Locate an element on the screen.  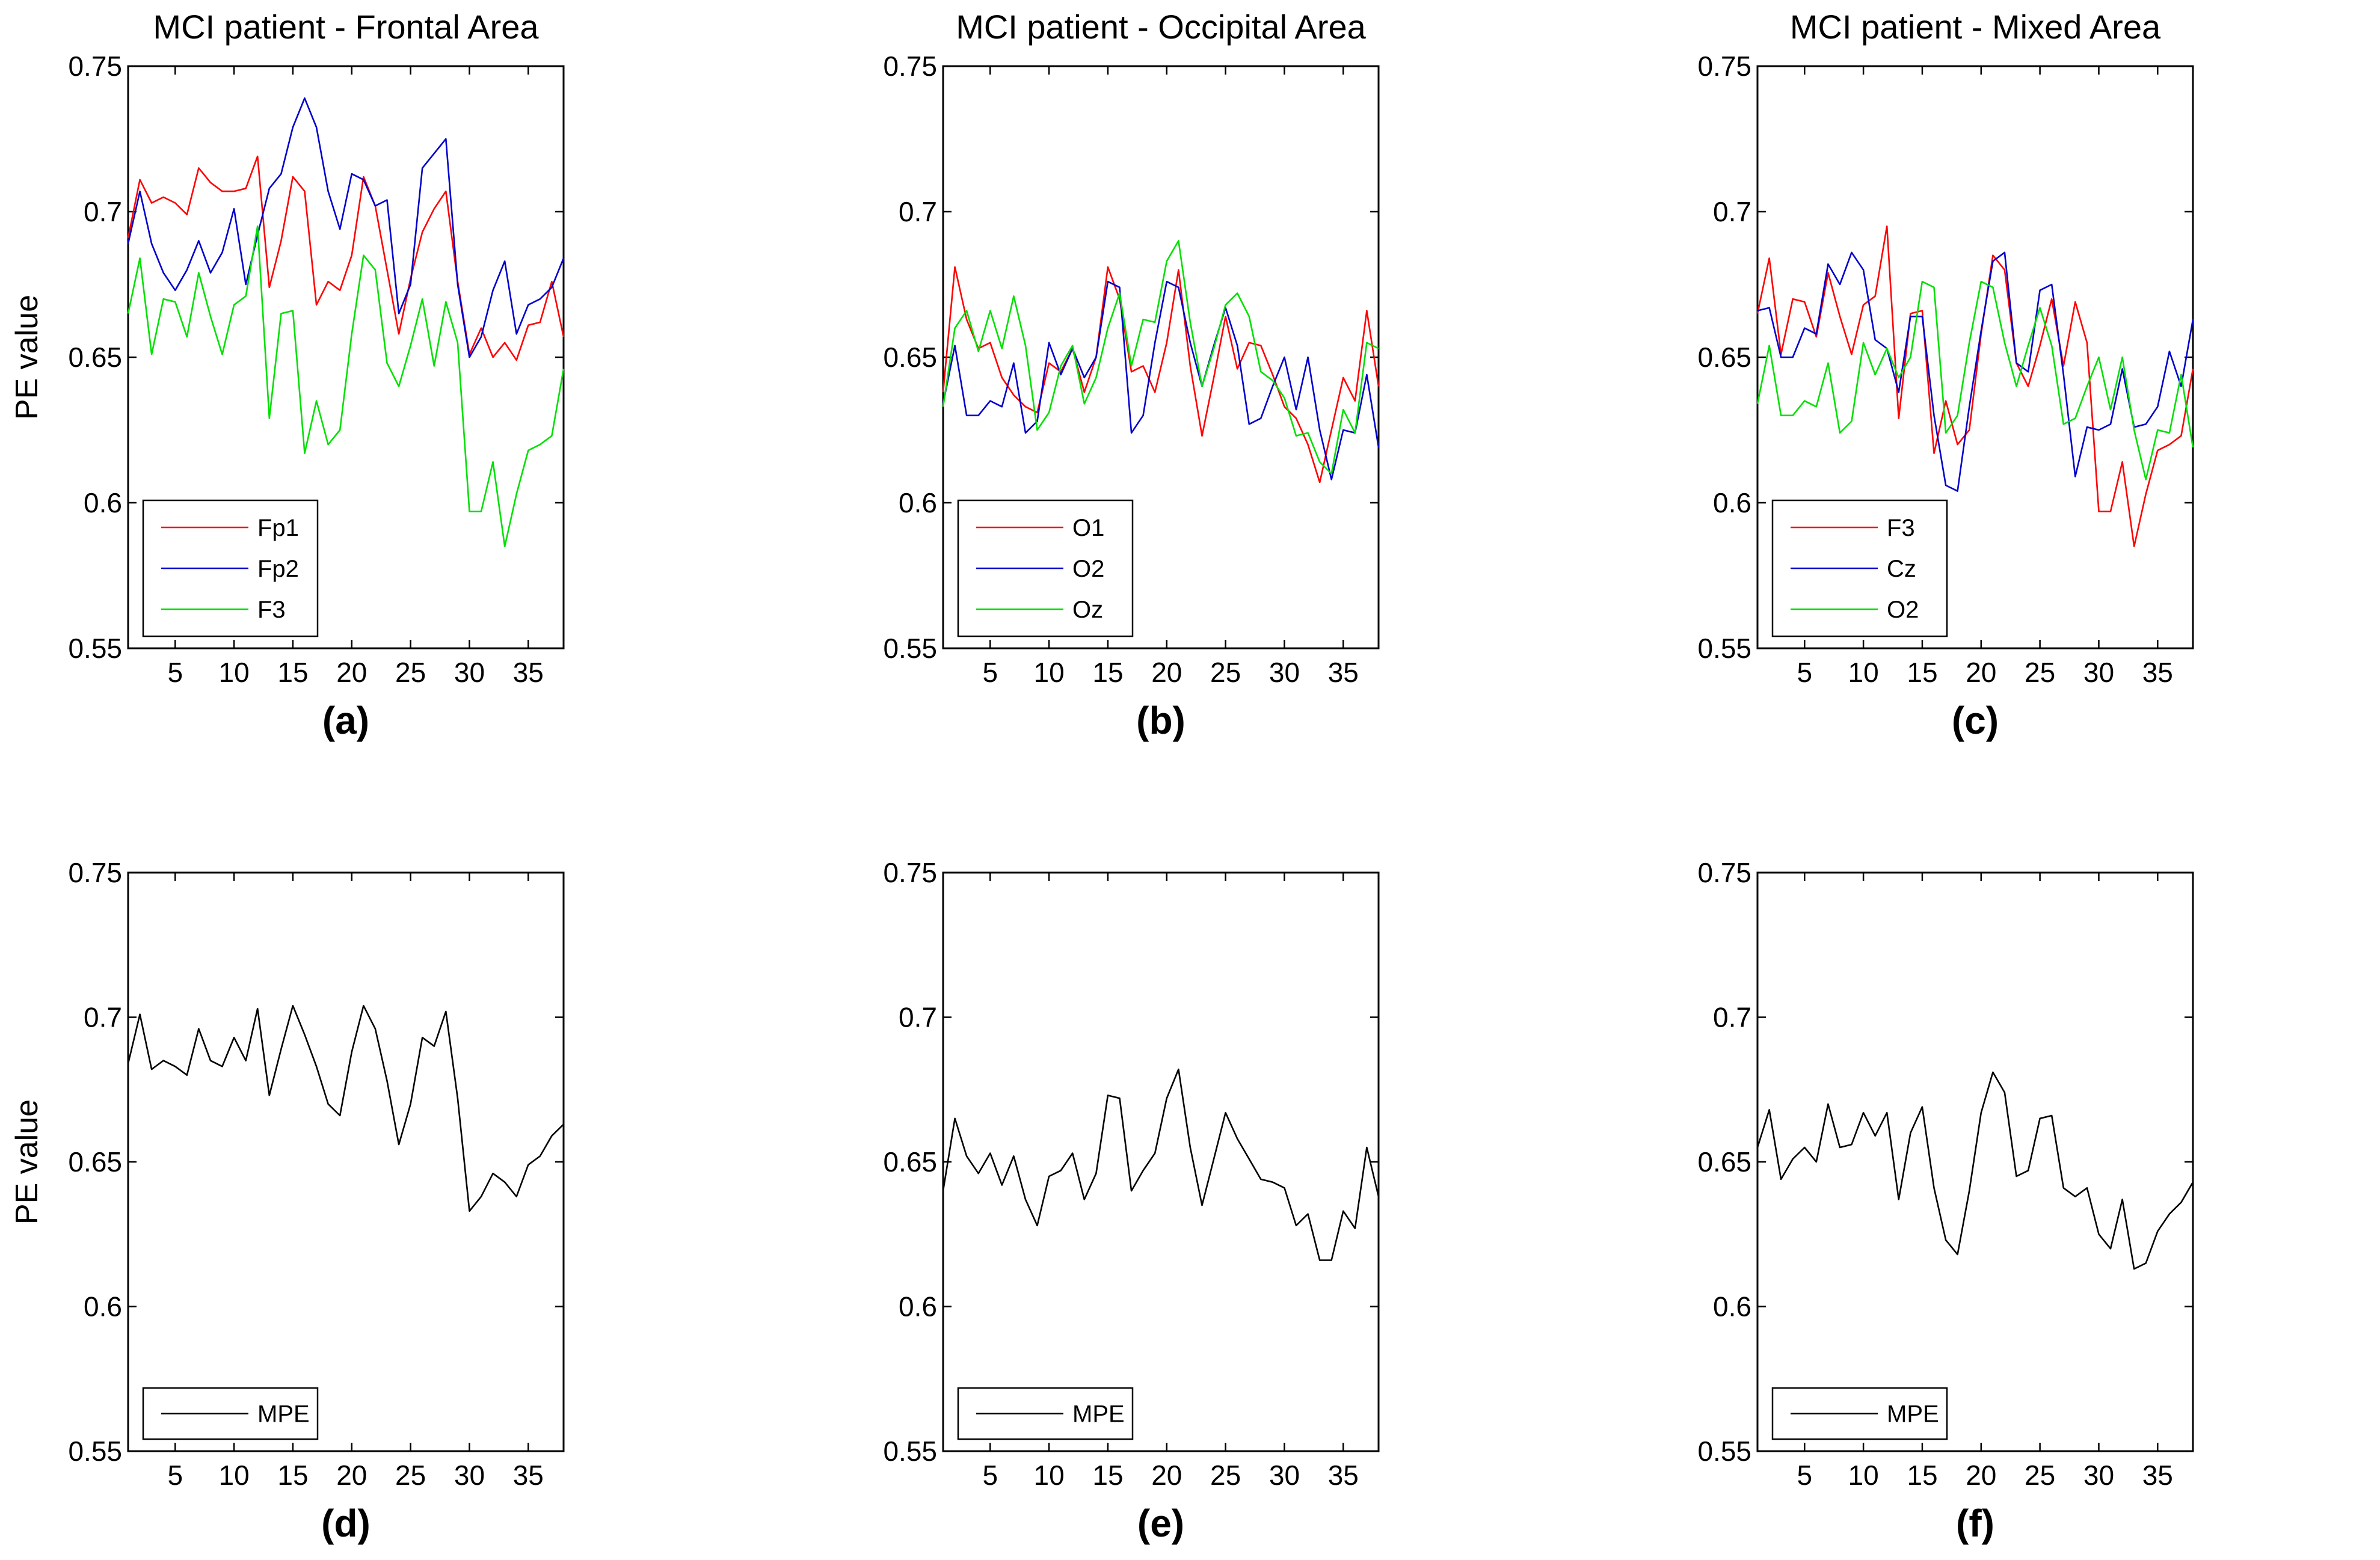
series-line-fp2 is located at coordinates (346, 227).